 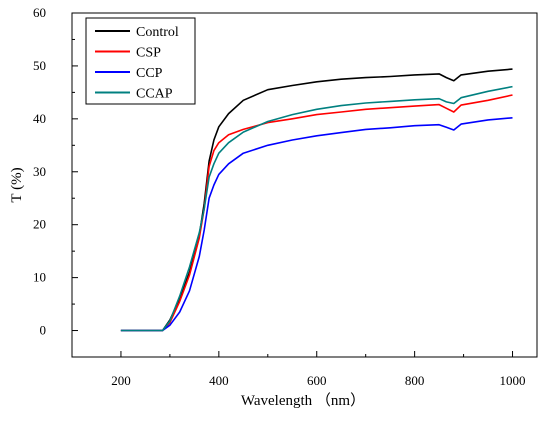 What do you see at coordinates (154, 94) in the screenshot?
I see `legend-label-ccap: CCAP` at bounding box center [154, 94].